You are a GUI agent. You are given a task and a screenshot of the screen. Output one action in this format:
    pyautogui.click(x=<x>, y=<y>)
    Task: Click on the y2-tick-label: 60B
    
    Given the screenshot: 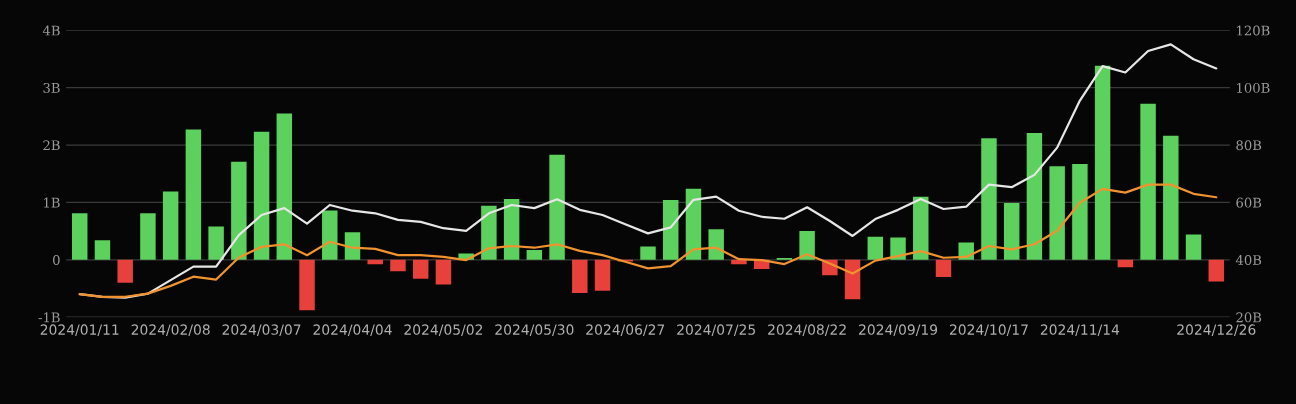 What is the action you would take?
    pyautogui.click(x=1249, y=202)
    